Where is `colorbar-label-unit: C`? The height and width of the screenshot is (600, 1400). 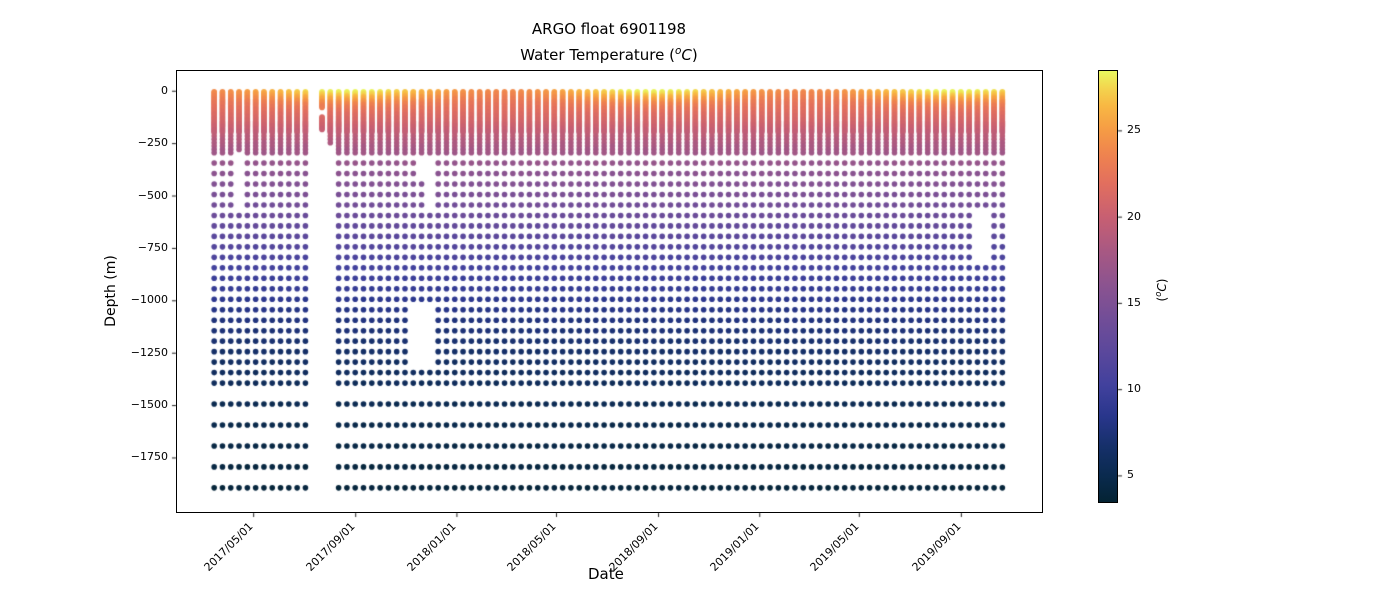
colorbar-label-unit: C is located at coordinates (1162, 287).